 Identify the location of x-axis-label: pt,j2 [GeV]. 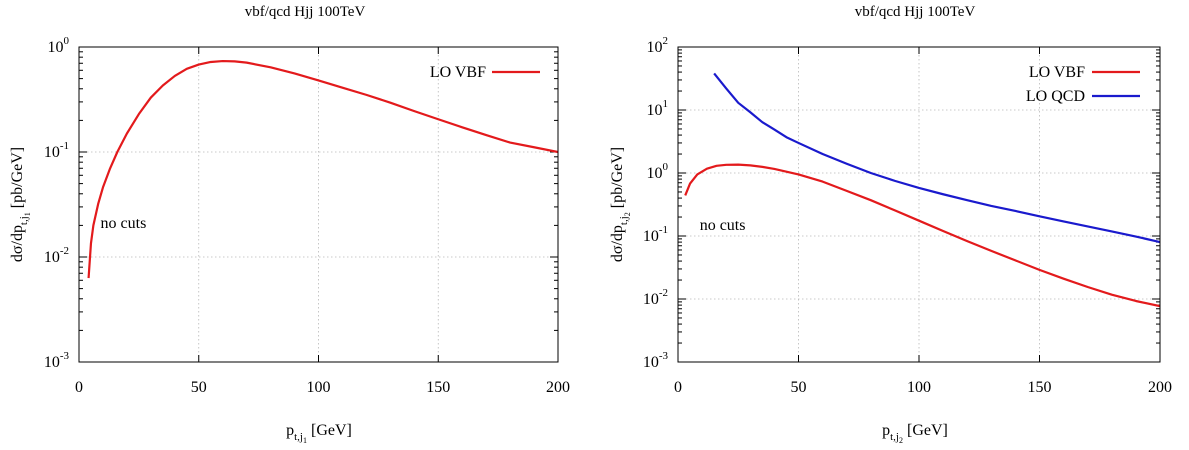
(915, 433).